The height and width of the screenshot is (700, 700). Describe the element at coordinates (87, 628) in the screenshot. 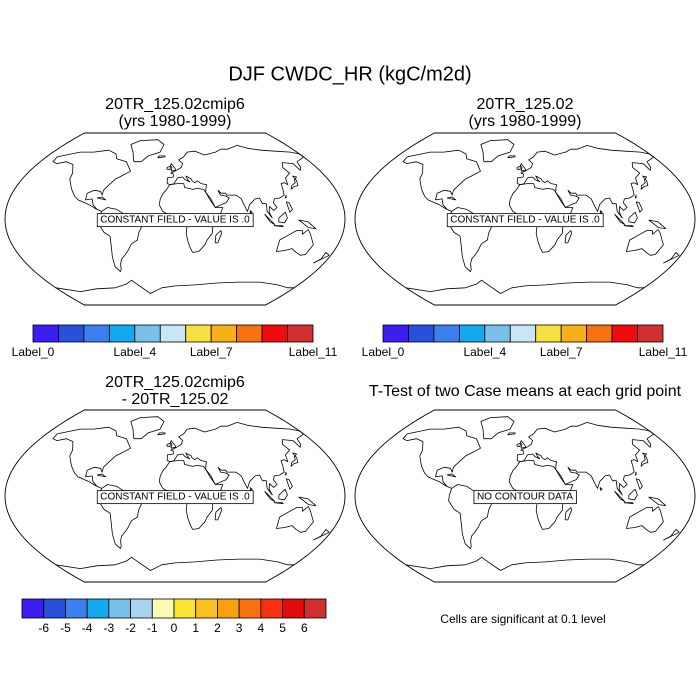

I see `colorbar-label: -4` at that location.